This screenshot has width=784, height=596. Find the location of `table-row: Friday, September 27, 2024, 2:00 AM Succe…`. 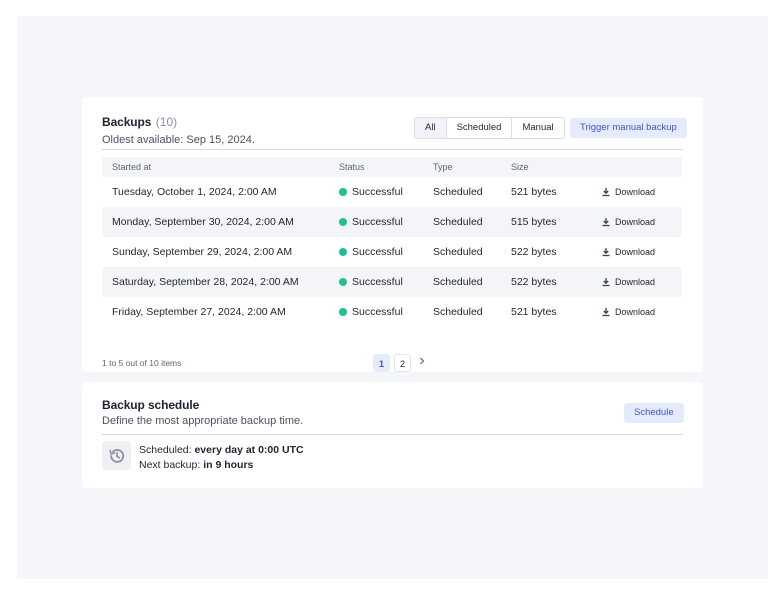

table-row: Friday, September 27, 2024, 2:00 AM Succe… is located at coordinates (392, 312).